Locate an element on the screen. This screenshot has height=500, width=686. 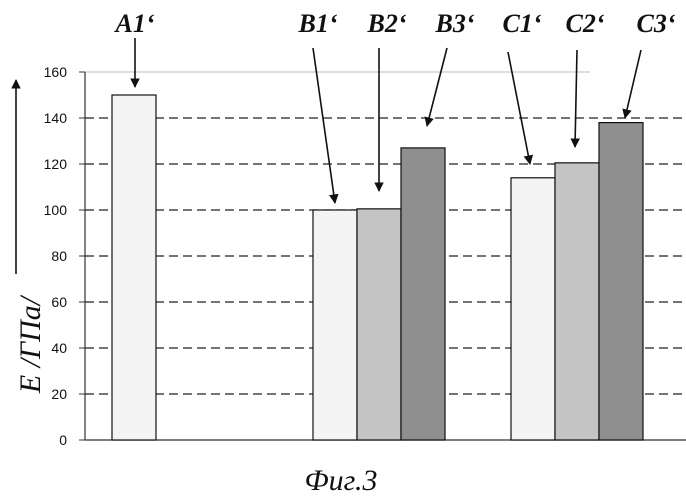
y-tick-label: 40 is located at coordinates (59, 348).